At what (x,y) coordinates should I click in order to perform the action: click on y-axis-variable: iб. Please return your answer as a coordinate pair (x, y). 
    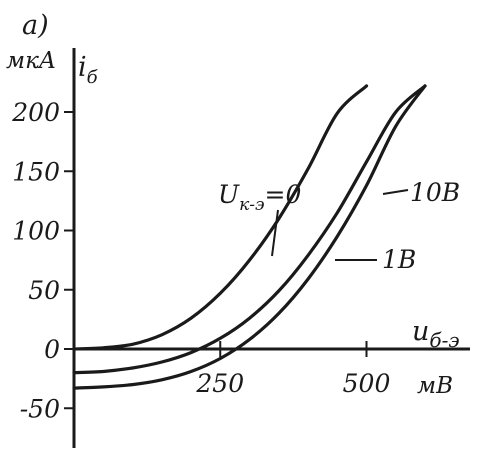
    Looking at the image, I should click on (88, 70).